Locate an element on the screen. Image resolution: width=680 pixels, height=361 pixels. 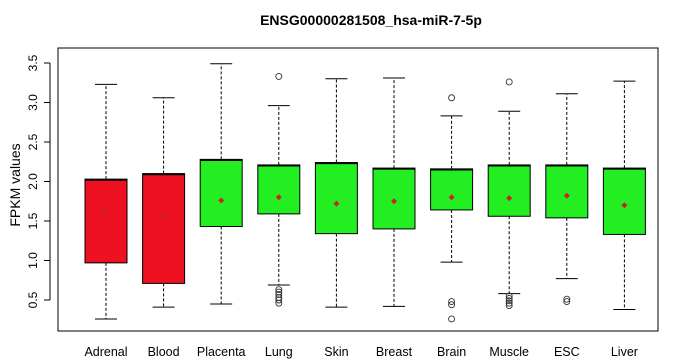
box-esc is located at coordinates (567, 199).